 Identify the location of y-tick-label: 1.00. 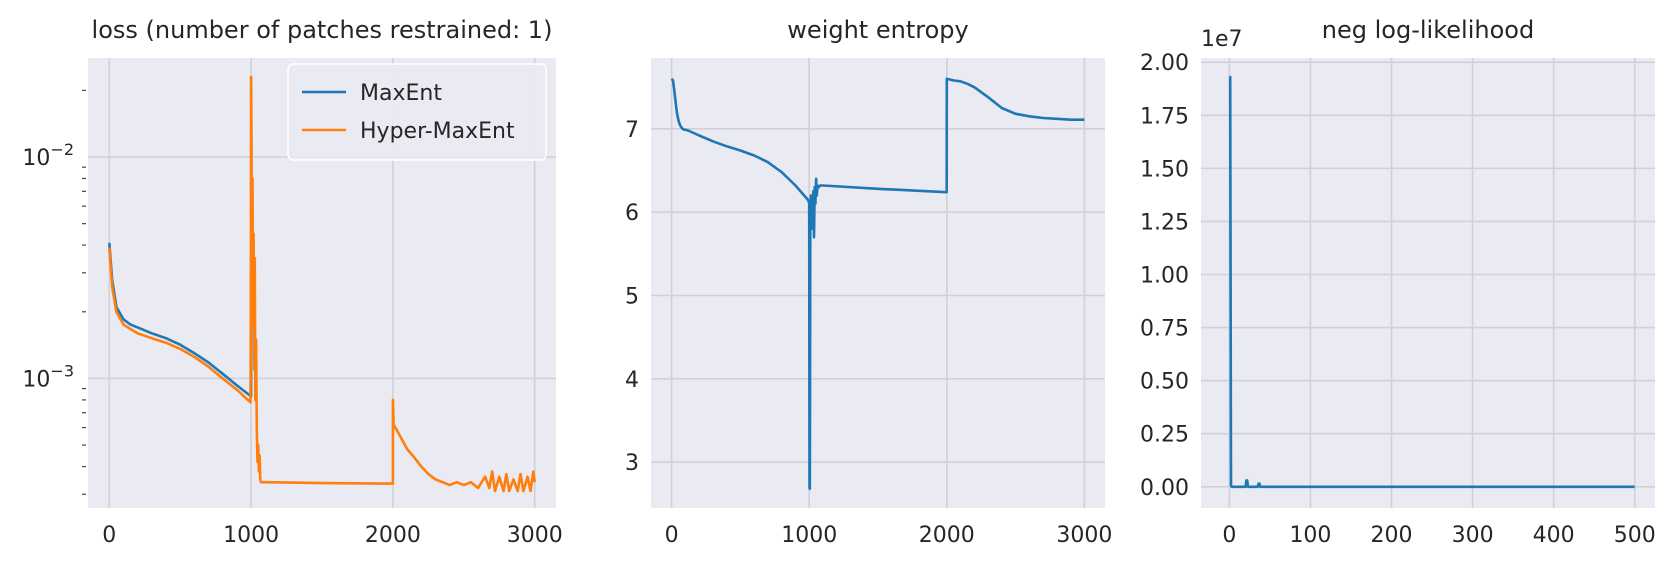
(1164, 276).